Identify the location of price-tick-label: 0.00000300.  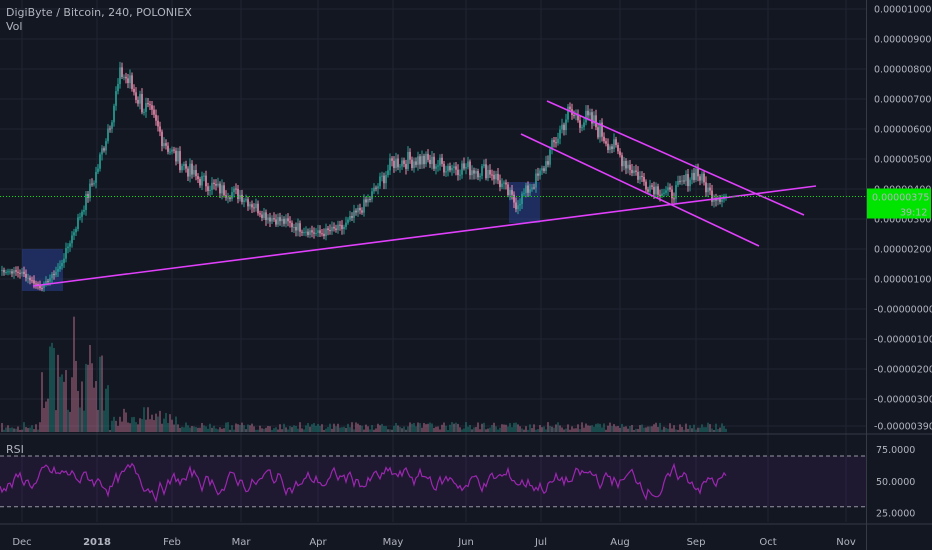
(902, 220).